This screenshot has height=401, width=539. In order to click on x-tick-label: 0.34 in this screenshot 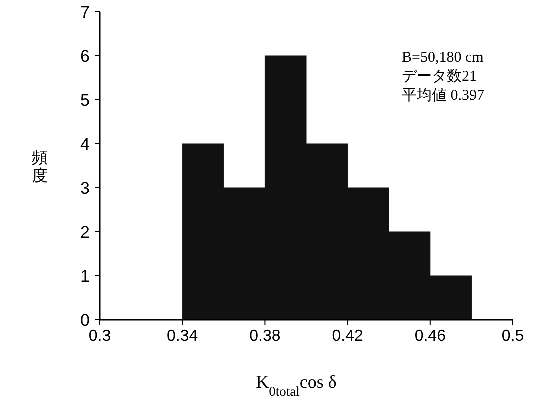, I will do `click(182, 336)`.